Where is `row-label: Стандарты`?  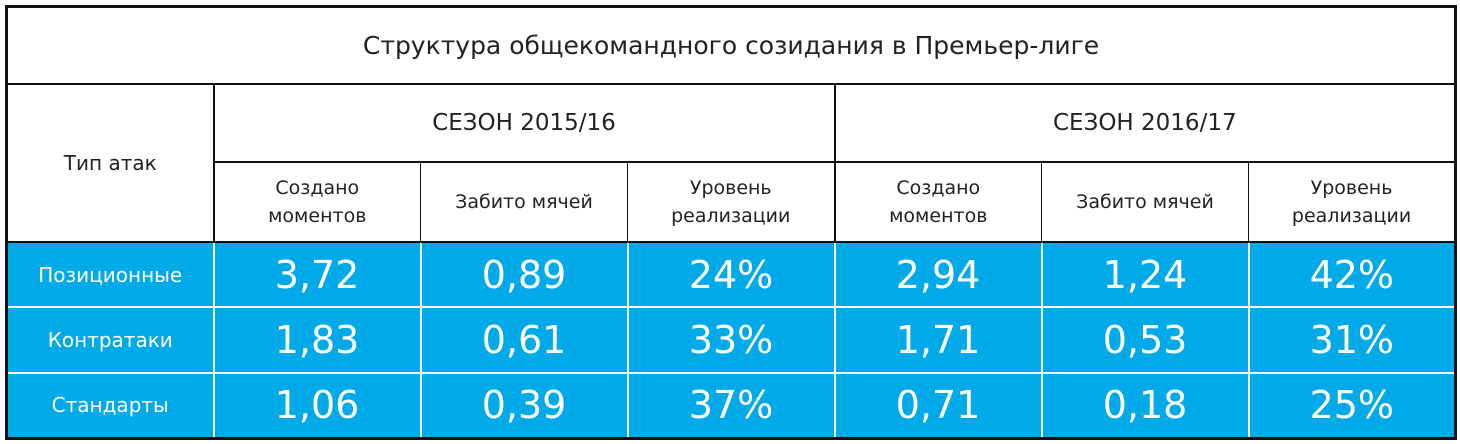
row-label: Стандарты is located at coordinates (110, 405).